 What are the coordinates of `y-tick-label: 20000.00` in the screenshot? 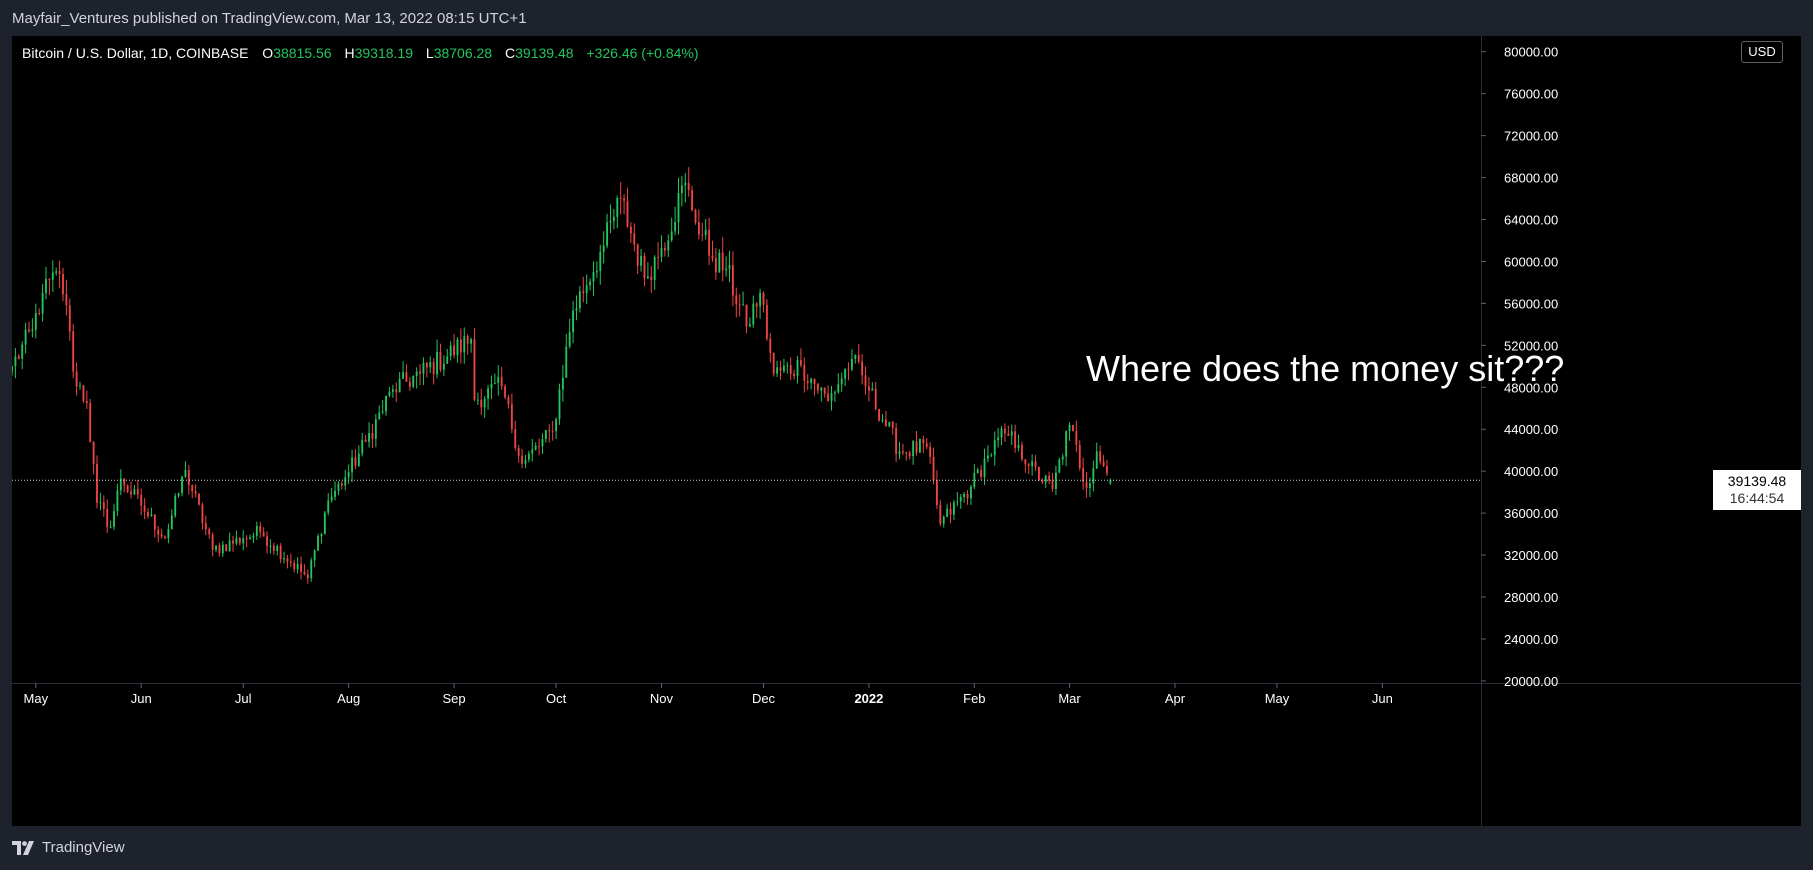 It's located at (1531, 681).